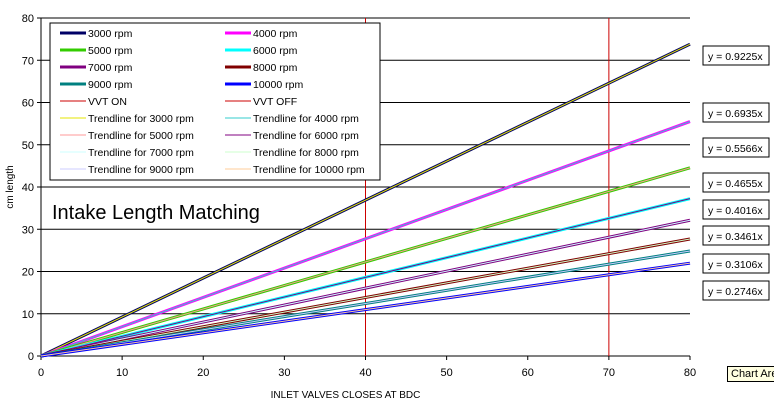  Describe the element at coordinates (141, 170) in the screenshot. I see `legend-label-16: Trendline for 9000 rpm` at that location.